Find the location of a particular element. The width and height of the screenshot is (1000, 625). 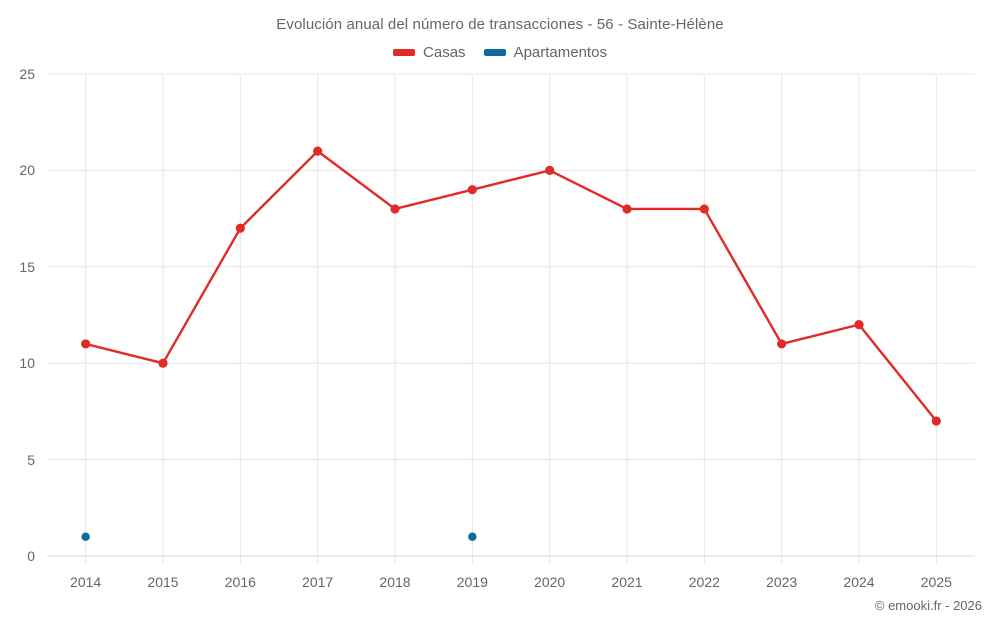

legend-item-apartamentos: Apartamentos is located at coordinates (545, 52).